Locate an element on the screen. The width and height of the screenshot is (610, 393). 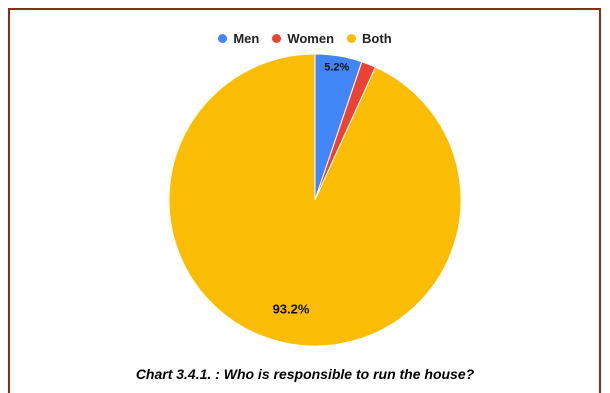
legend-swatch-women is located at coordinates (277, 38).